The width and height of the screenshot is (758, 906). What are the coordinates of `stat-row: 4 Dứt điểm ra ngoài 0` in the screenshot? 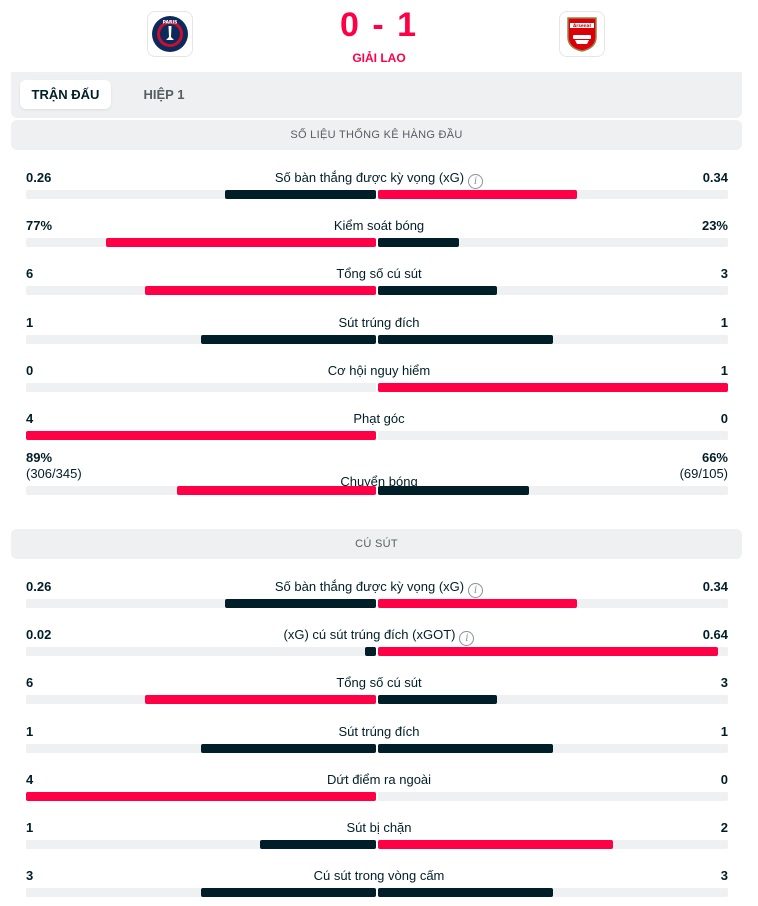 It's located at (379, 793).